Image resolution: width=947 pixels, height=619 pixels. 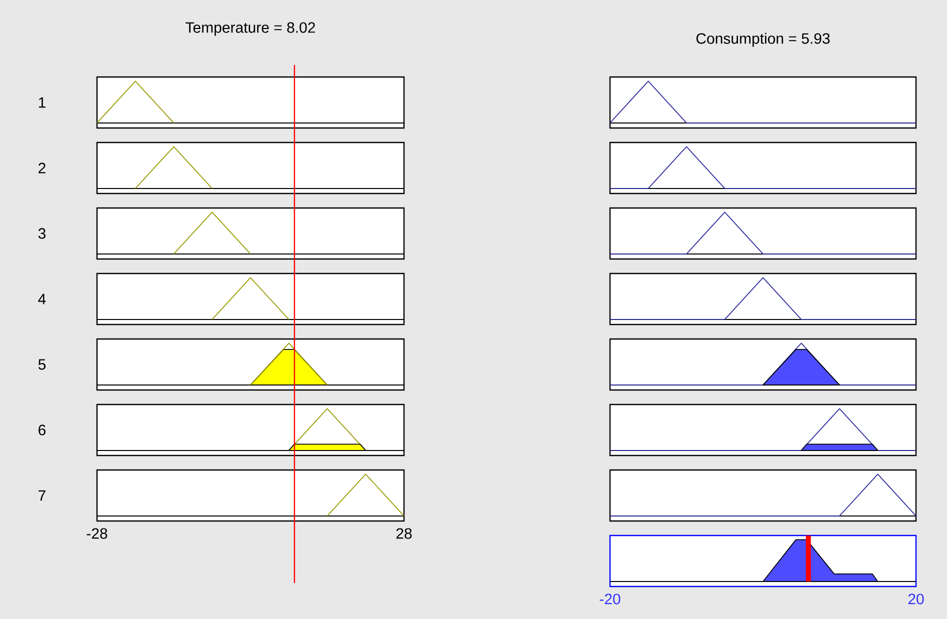 I want to click on x-tick-label: 20, so click(x=916, y=599).